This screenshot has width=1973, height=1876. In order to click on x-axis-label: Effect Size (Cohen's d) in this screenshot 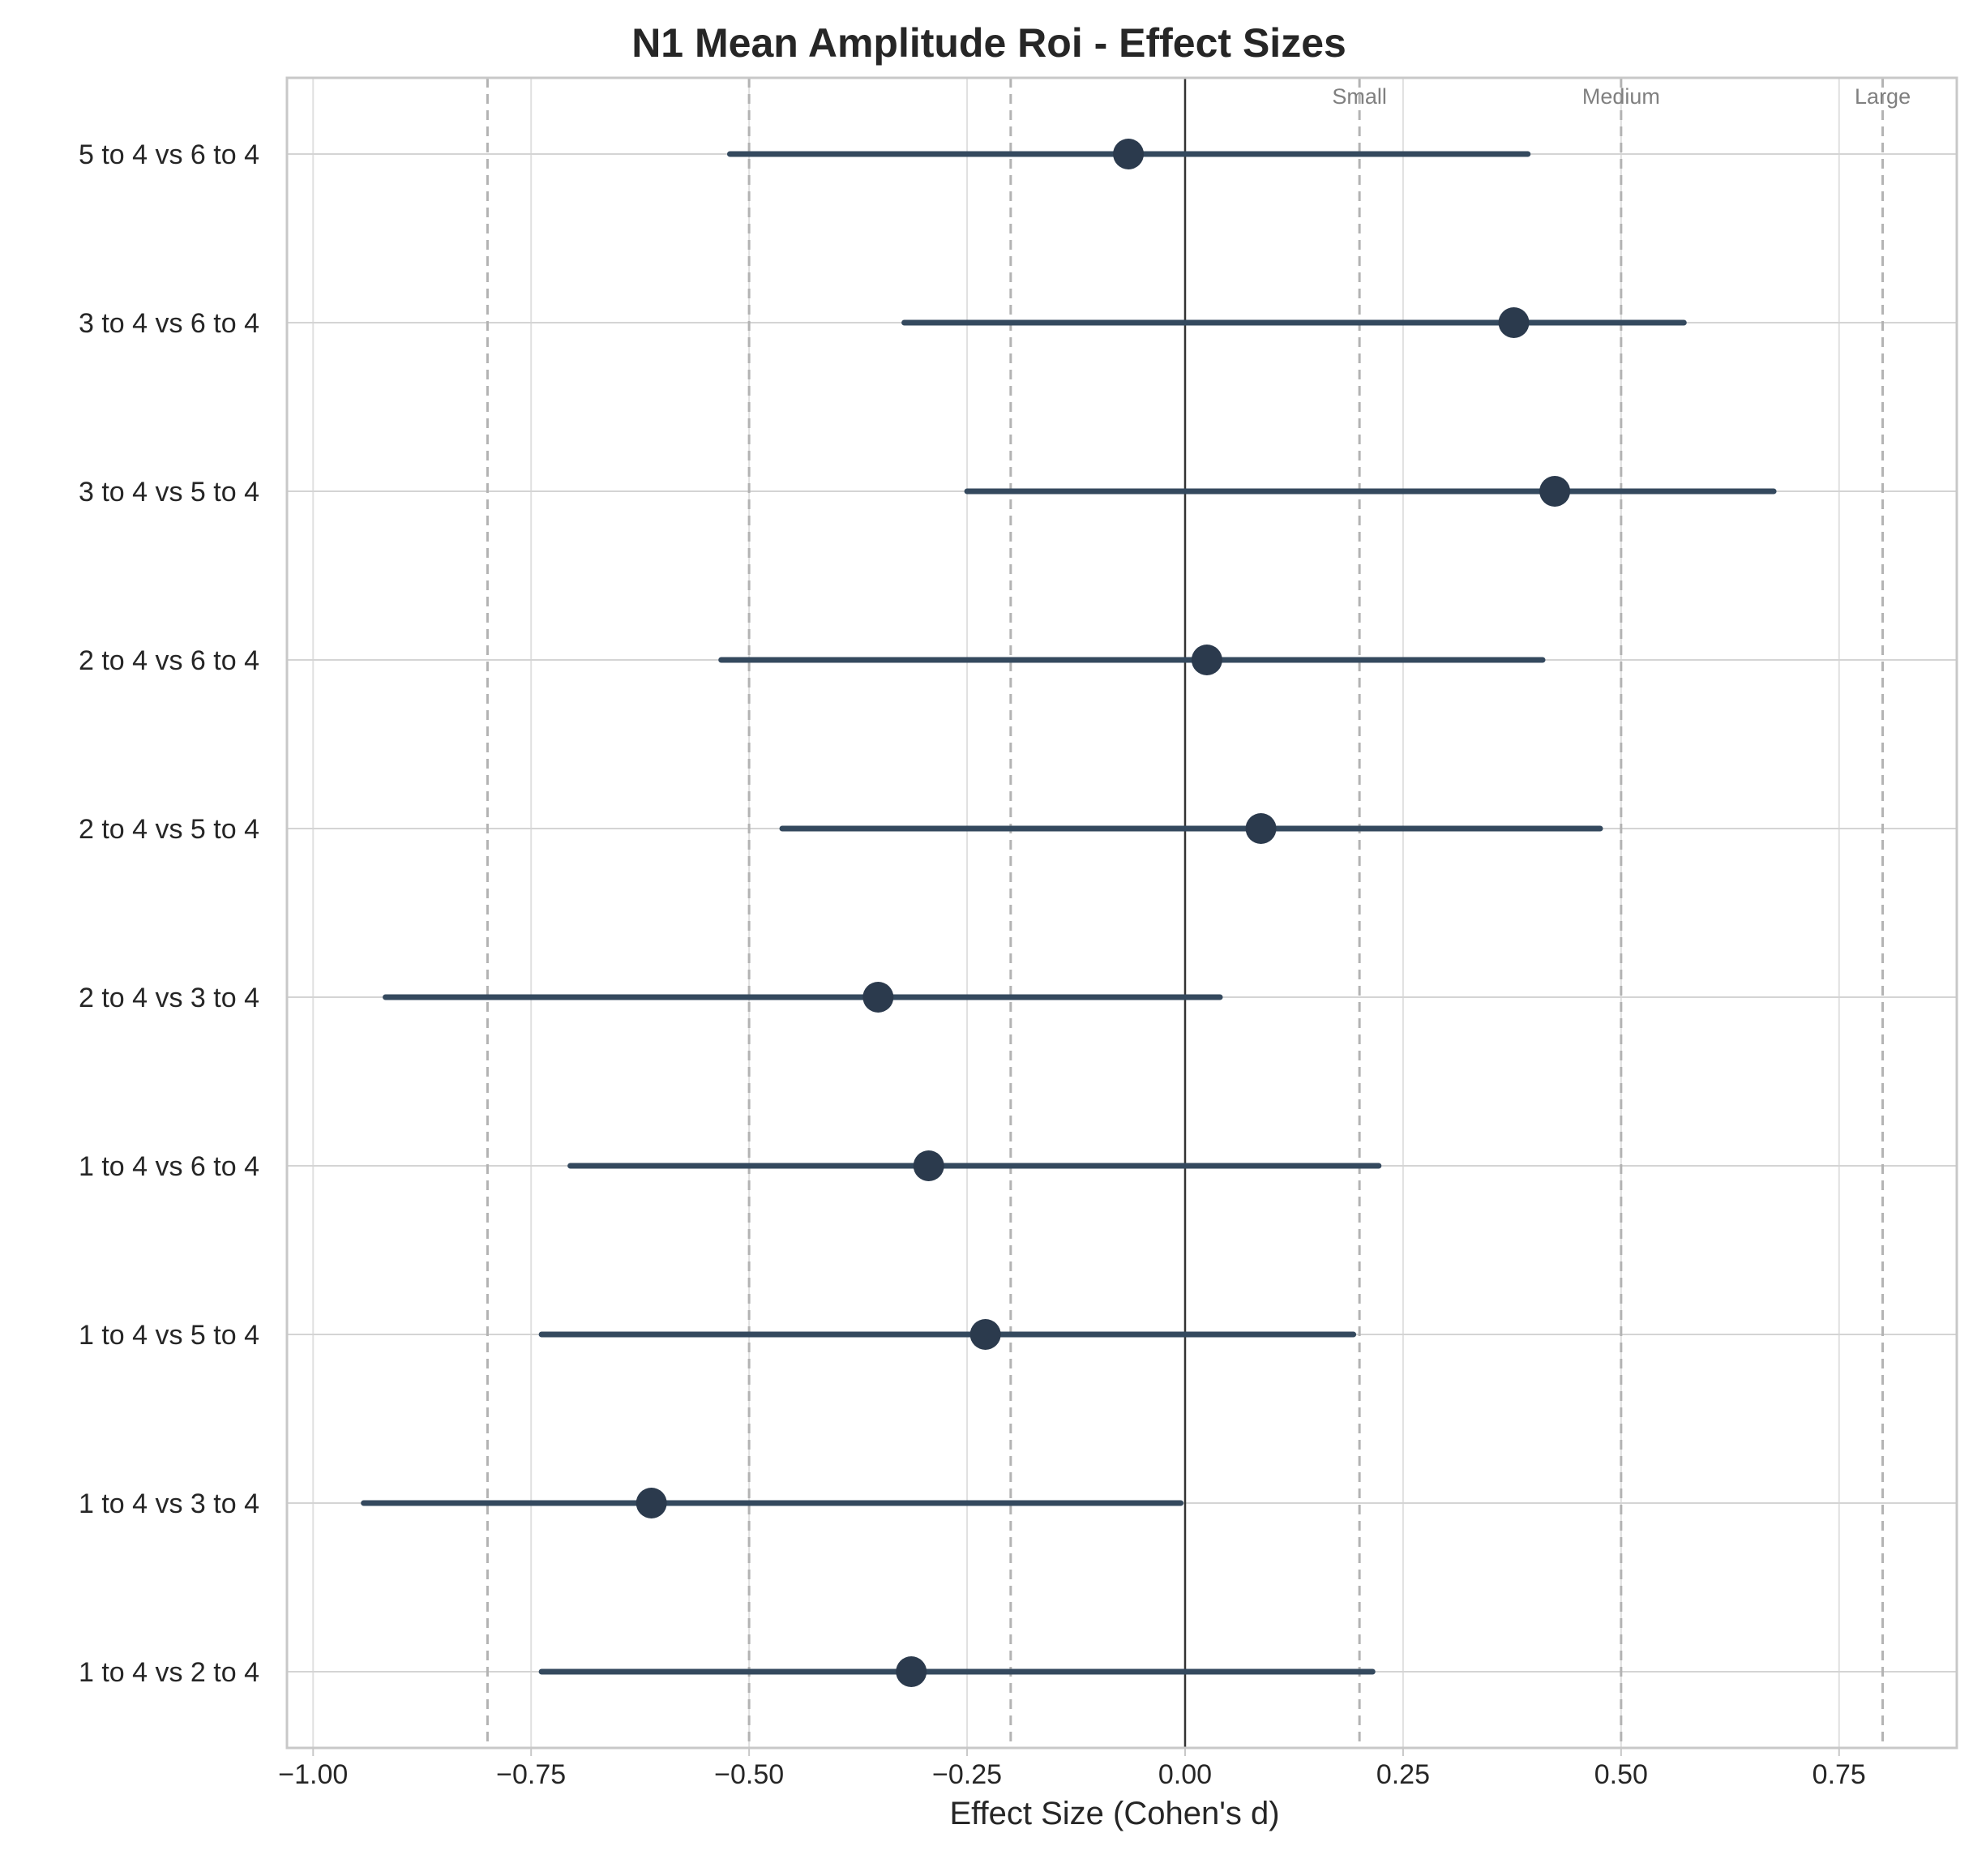, I will do `click(1114, 1813)`.